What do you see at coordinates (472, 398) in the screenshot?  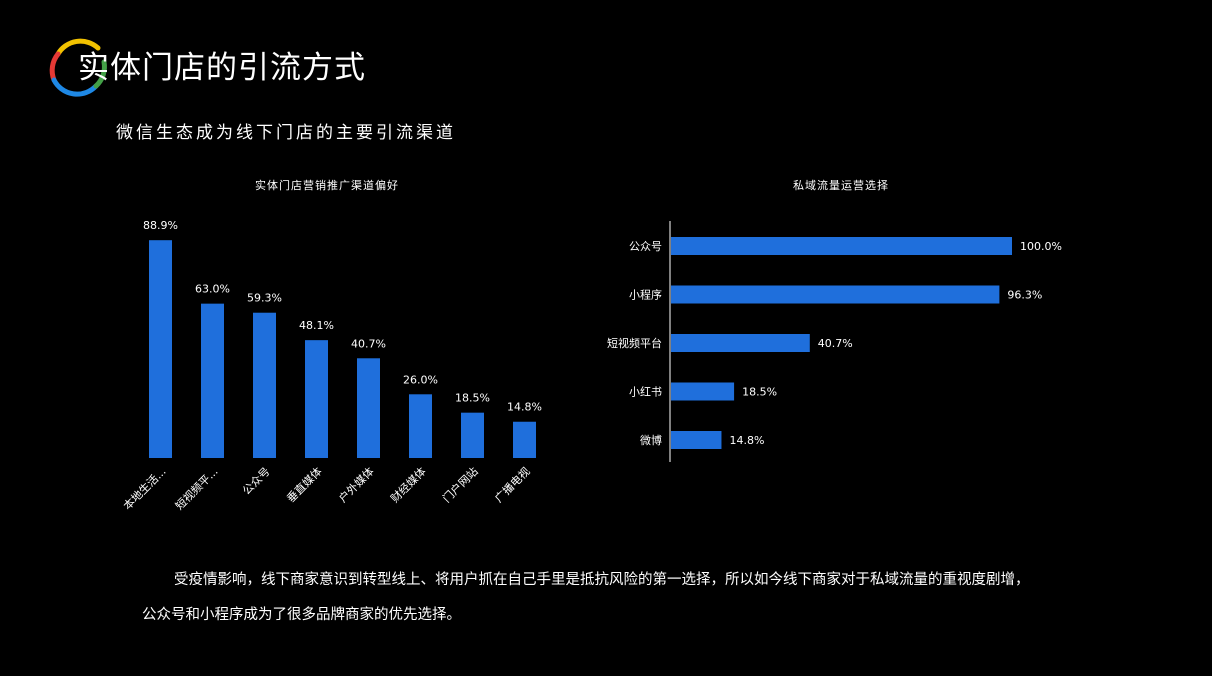 I see `chart1-data-label: 18.5%` at bounding box center [472, 398].